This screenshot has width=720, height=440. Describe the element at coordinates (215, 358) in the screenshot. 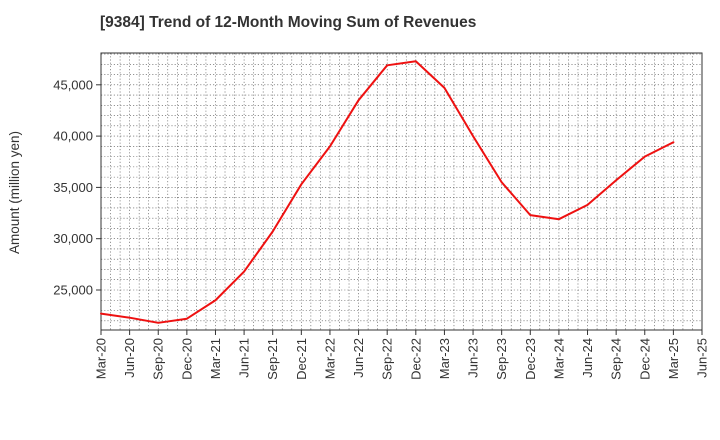

I see `x-tick-label: Mar-21` at that location.